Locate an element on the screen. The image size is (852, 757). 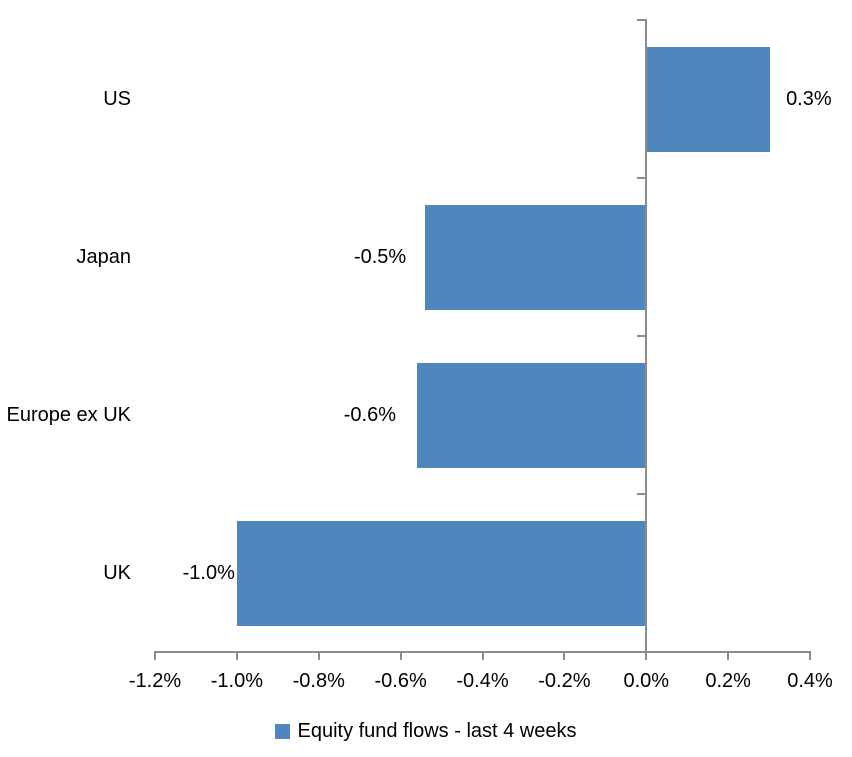
x-tick-label--0-6-: -0.6% is located at coordinates (400, 681).